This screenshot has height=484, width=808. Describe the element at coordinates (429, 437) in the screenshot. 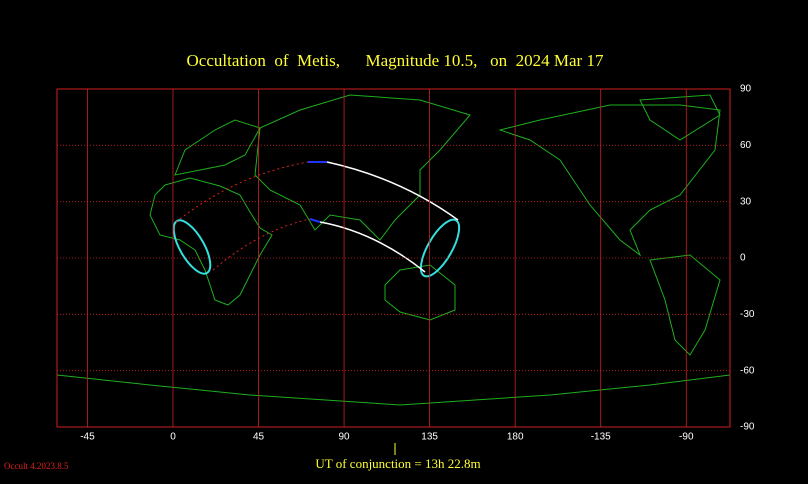

I see `x-tick-label: 135` at that location.